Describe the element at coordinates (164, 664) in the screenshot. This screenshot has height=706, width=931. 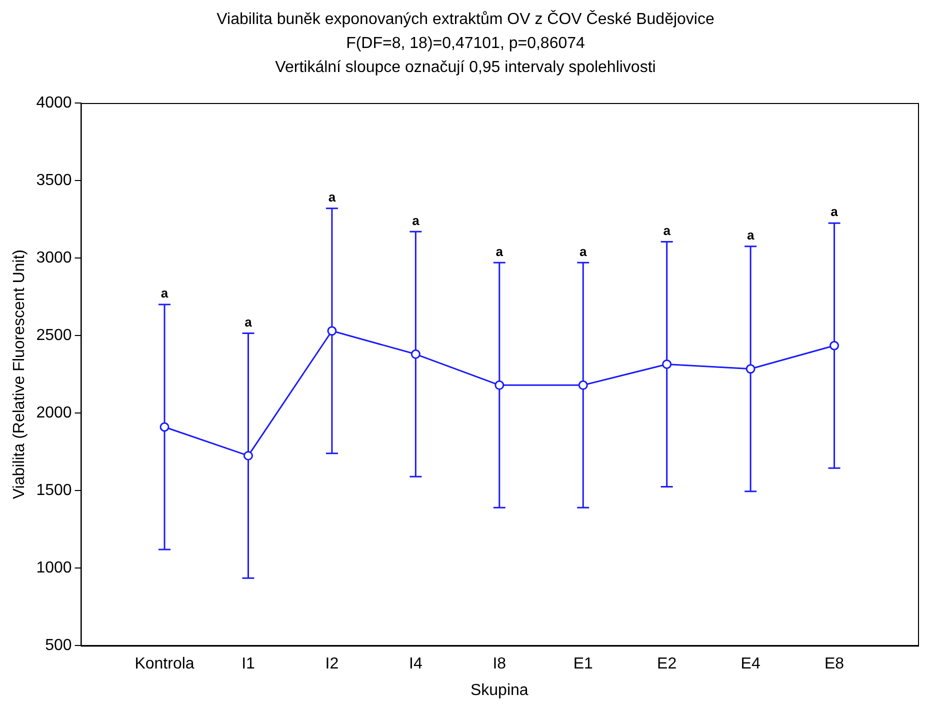
I see `x-tick-label: Kontrola` at that location.